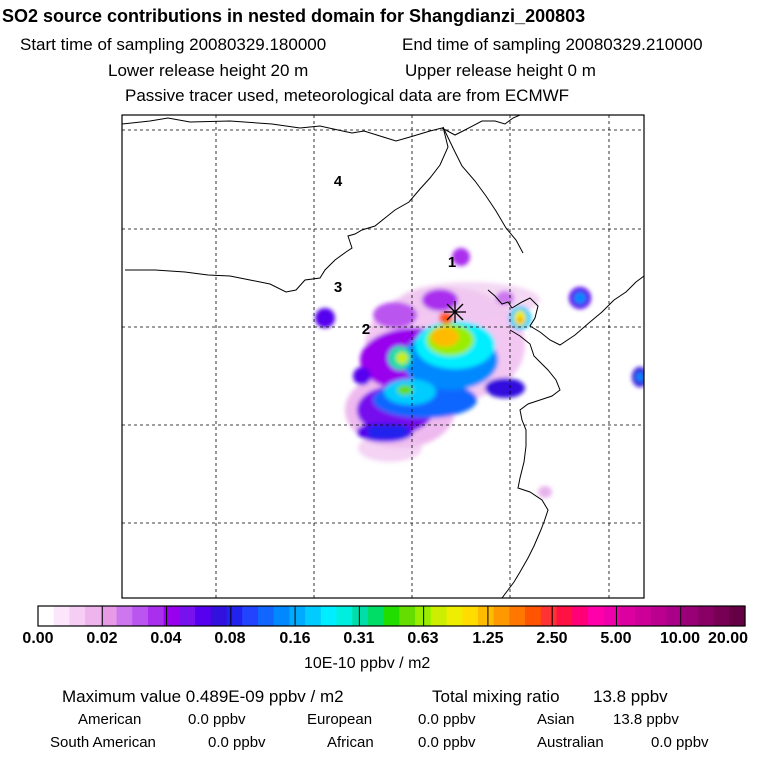 Image resolution: width=768 pixels, height=768 pixels. I want to click on tick-label: 10.00, so click(680, 638).